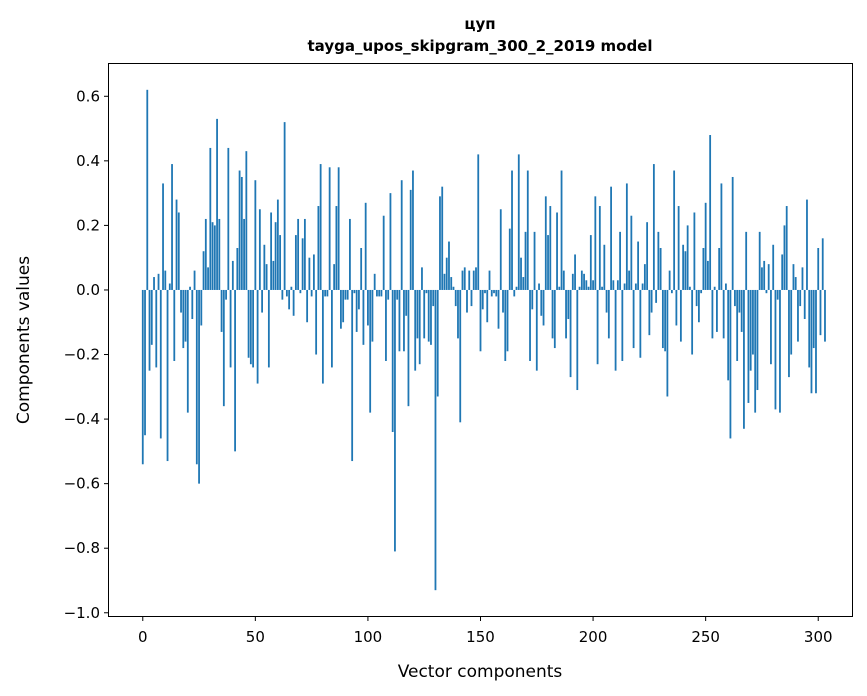 This screenshot has height=696, width=867. I want to click on y-tick-label: 0.4, so click(88, 161).